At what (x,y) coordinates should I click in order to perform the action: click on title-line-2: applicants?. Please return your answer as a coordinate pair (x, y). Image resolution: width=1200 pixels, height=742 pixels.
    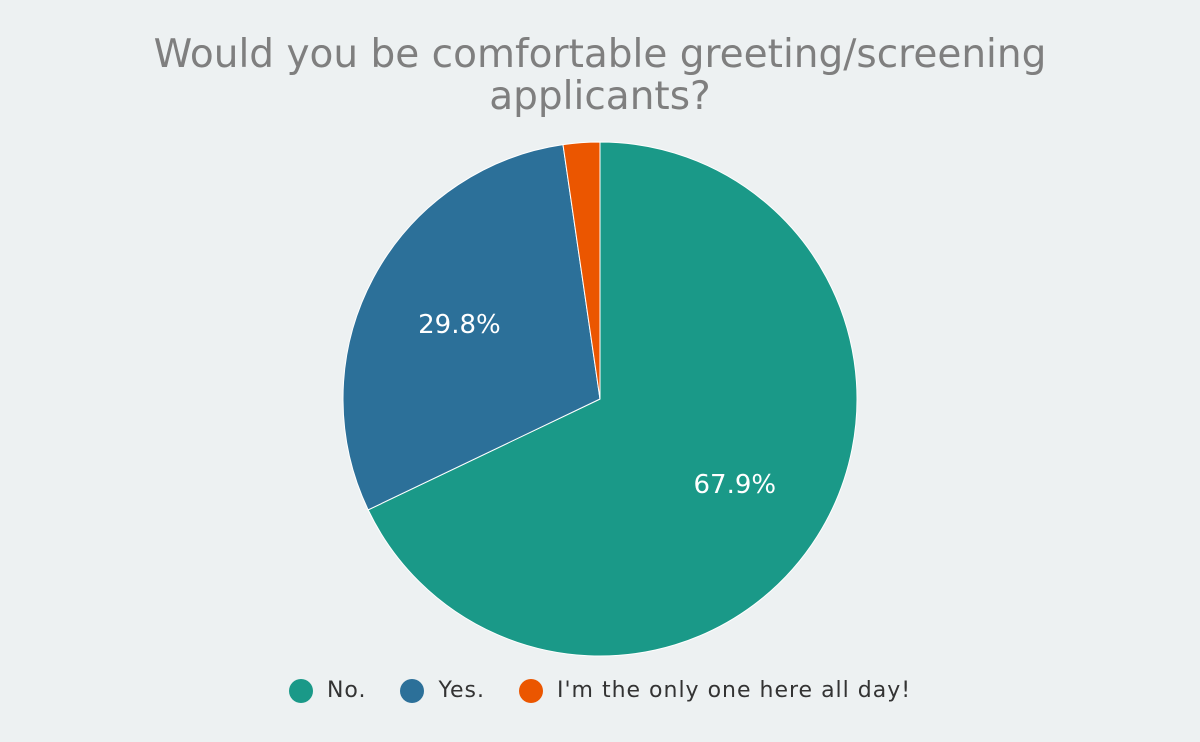
    Looking at the image, I should click on (600, 96).